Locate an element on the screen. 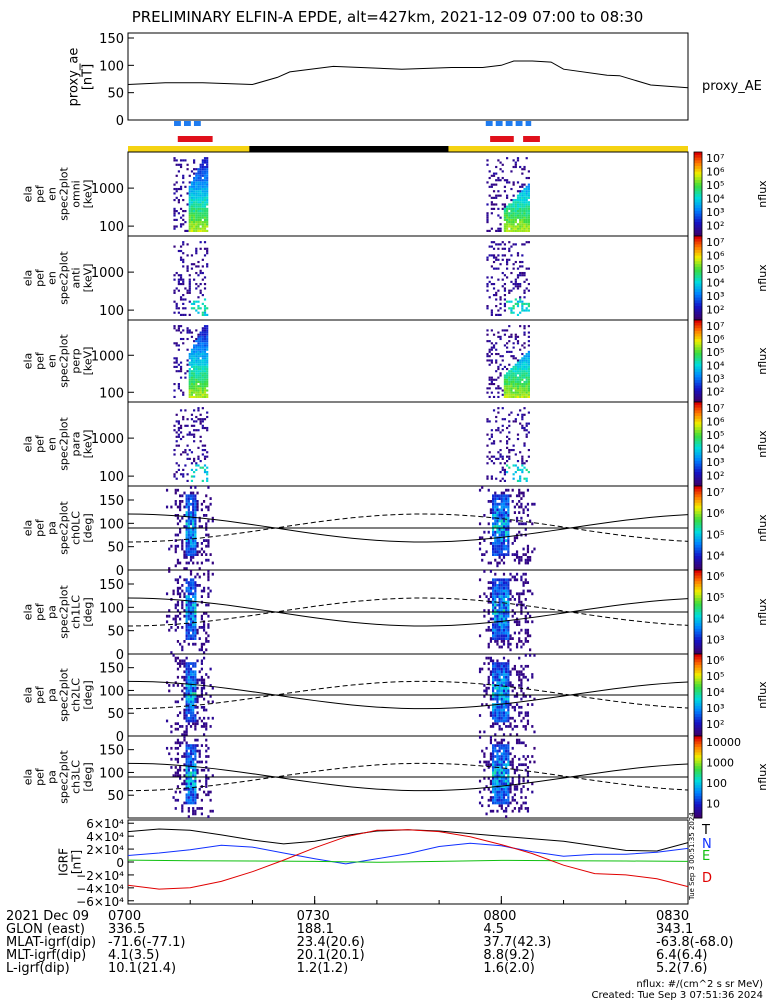 The image size is (775, 1001). spectrogram-cells is located at coordinates (351, 361).